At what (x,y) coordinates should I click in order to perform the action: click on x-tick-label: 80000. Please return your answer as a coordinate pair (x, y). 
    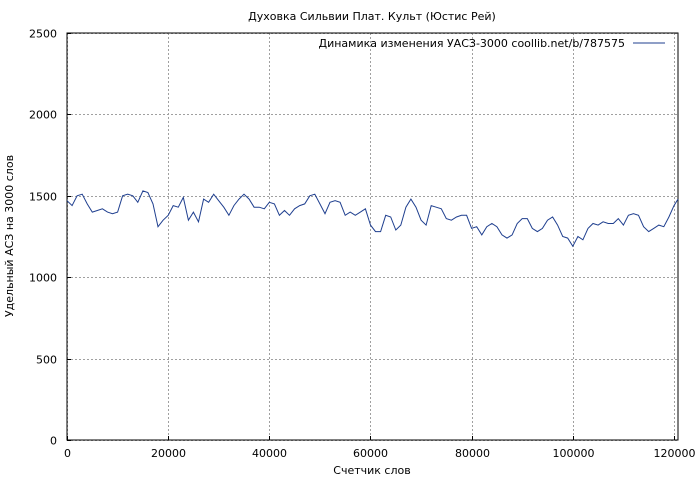
    Looking at the image, I should click on (472, 453).